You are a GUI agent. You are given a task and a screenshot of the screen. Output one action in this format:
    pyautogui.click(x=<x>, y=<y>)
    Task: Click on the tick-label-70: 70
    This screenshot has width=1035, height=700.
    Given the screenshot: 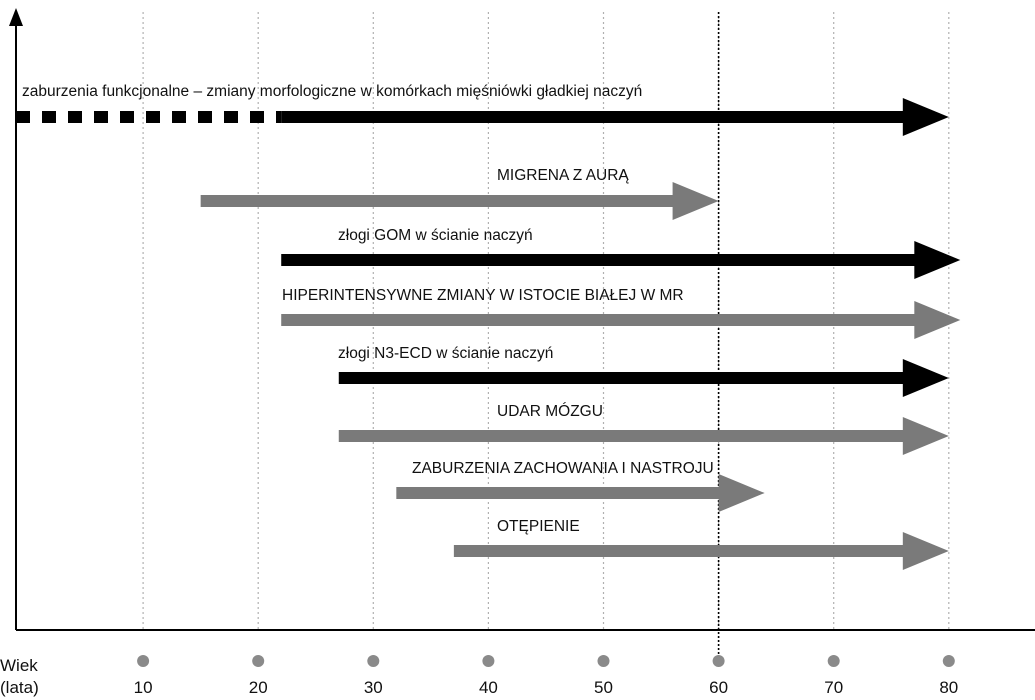 What is the action you would take?
    pyautogui.click(x=833, y=687)
    